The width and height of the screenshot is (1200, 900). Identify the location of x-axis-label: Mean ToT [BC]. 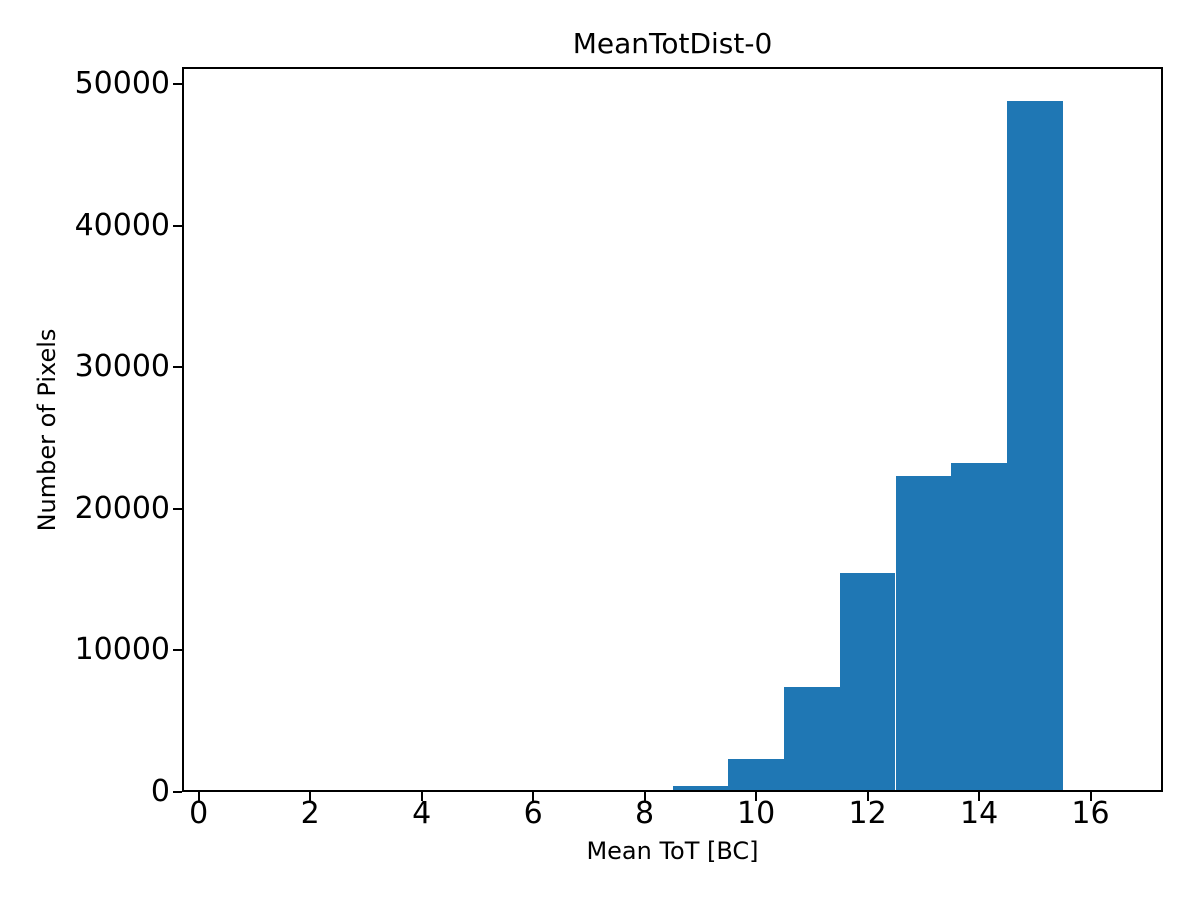
(672, 851).